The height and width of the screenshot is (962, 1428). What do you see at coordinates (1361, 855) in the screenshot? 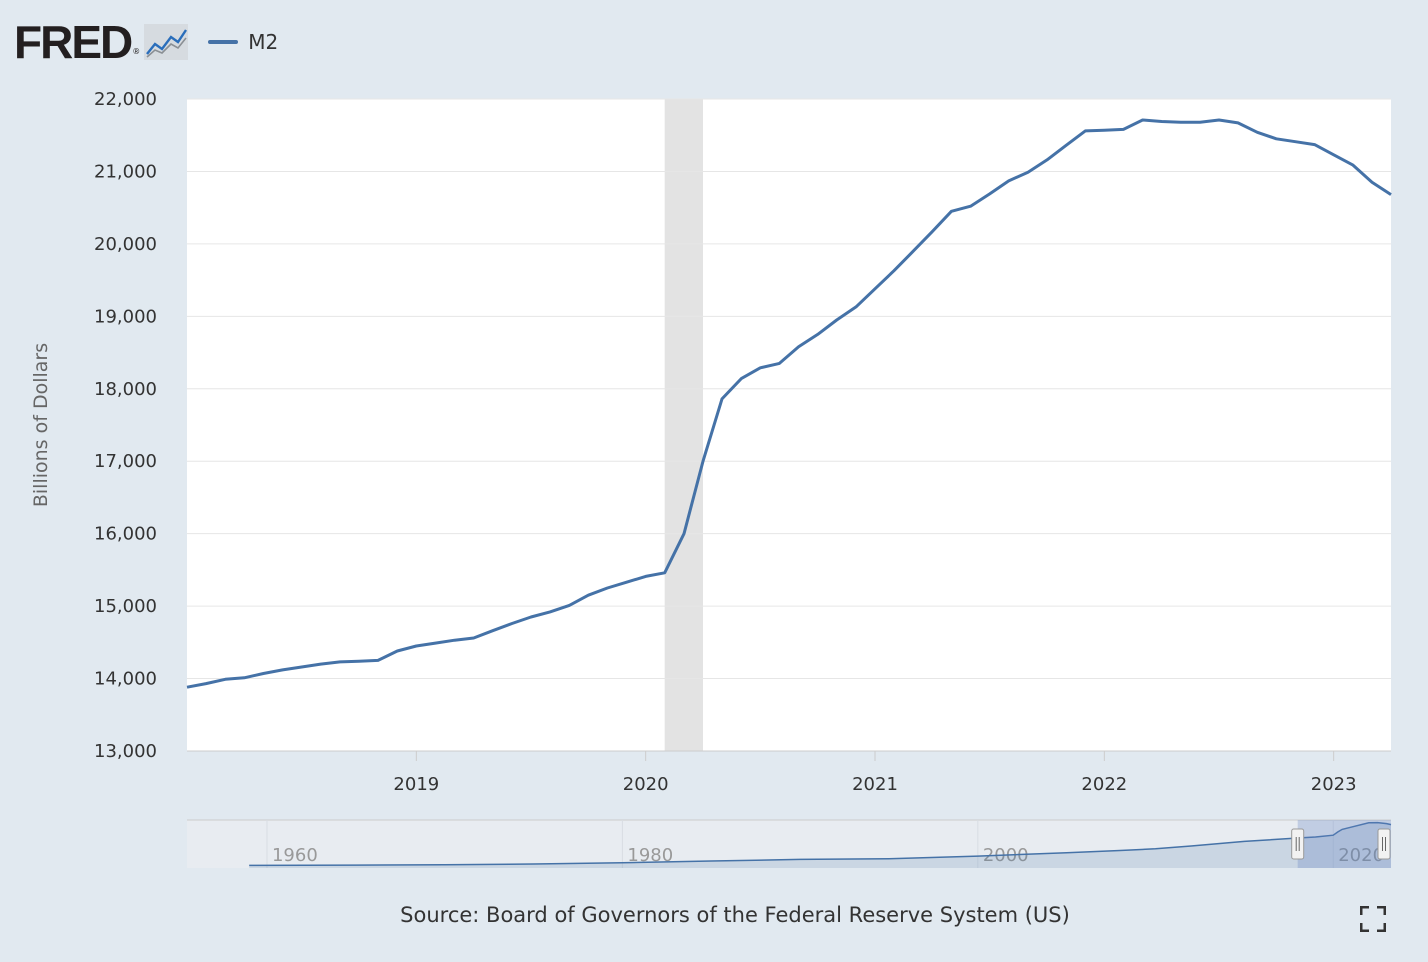
I see `navigator-label: 2020` at bounding box center [1361, 855].